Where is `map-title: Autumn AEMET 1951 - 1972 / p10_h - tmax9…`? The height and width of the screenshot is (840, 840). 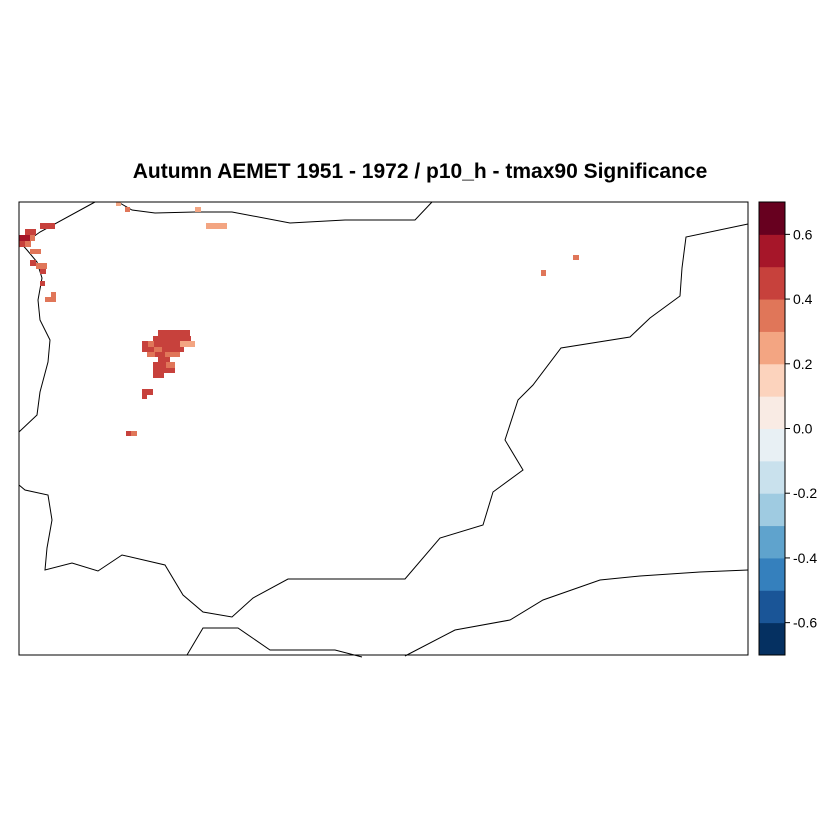
map-title: Autumn AEMET 1951 - 1972 / p10_h - tmax9… is located at coordinates (420, 171).